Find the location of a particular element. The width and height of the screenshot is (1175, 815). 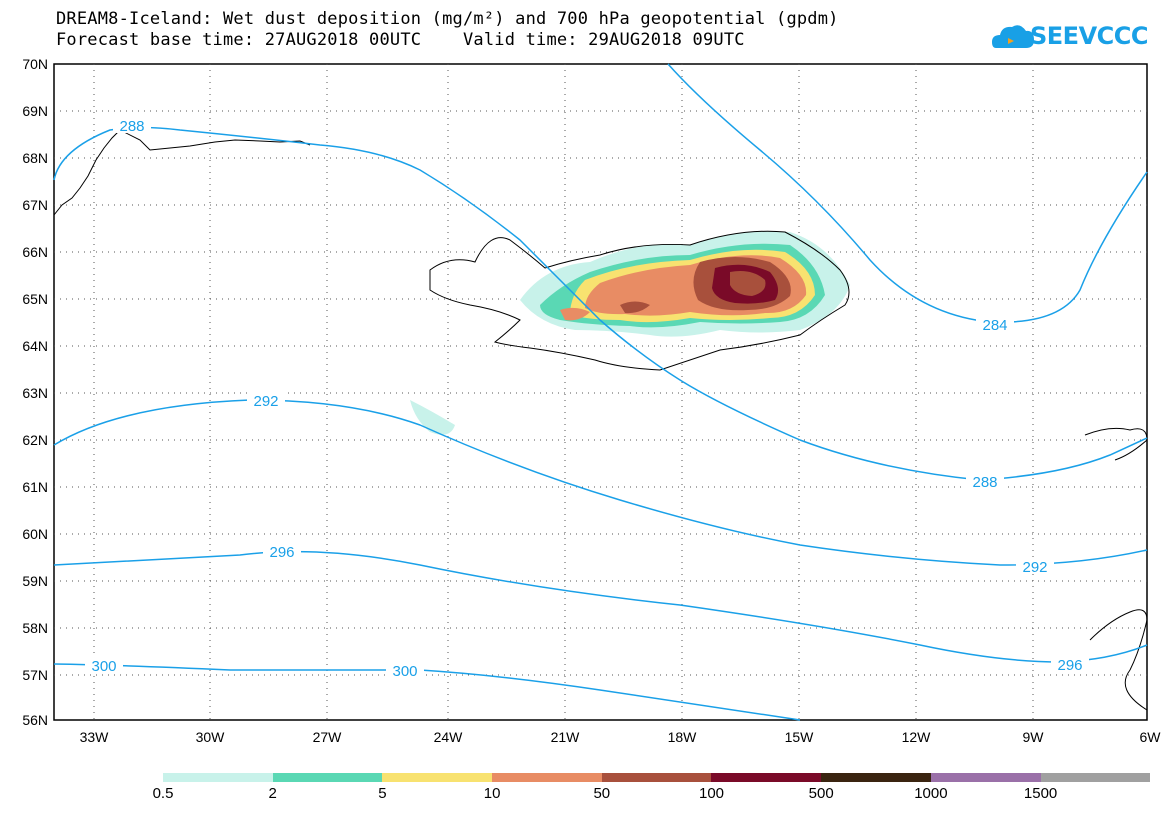

lat-label: 59N is located at coordinates (35, 581).